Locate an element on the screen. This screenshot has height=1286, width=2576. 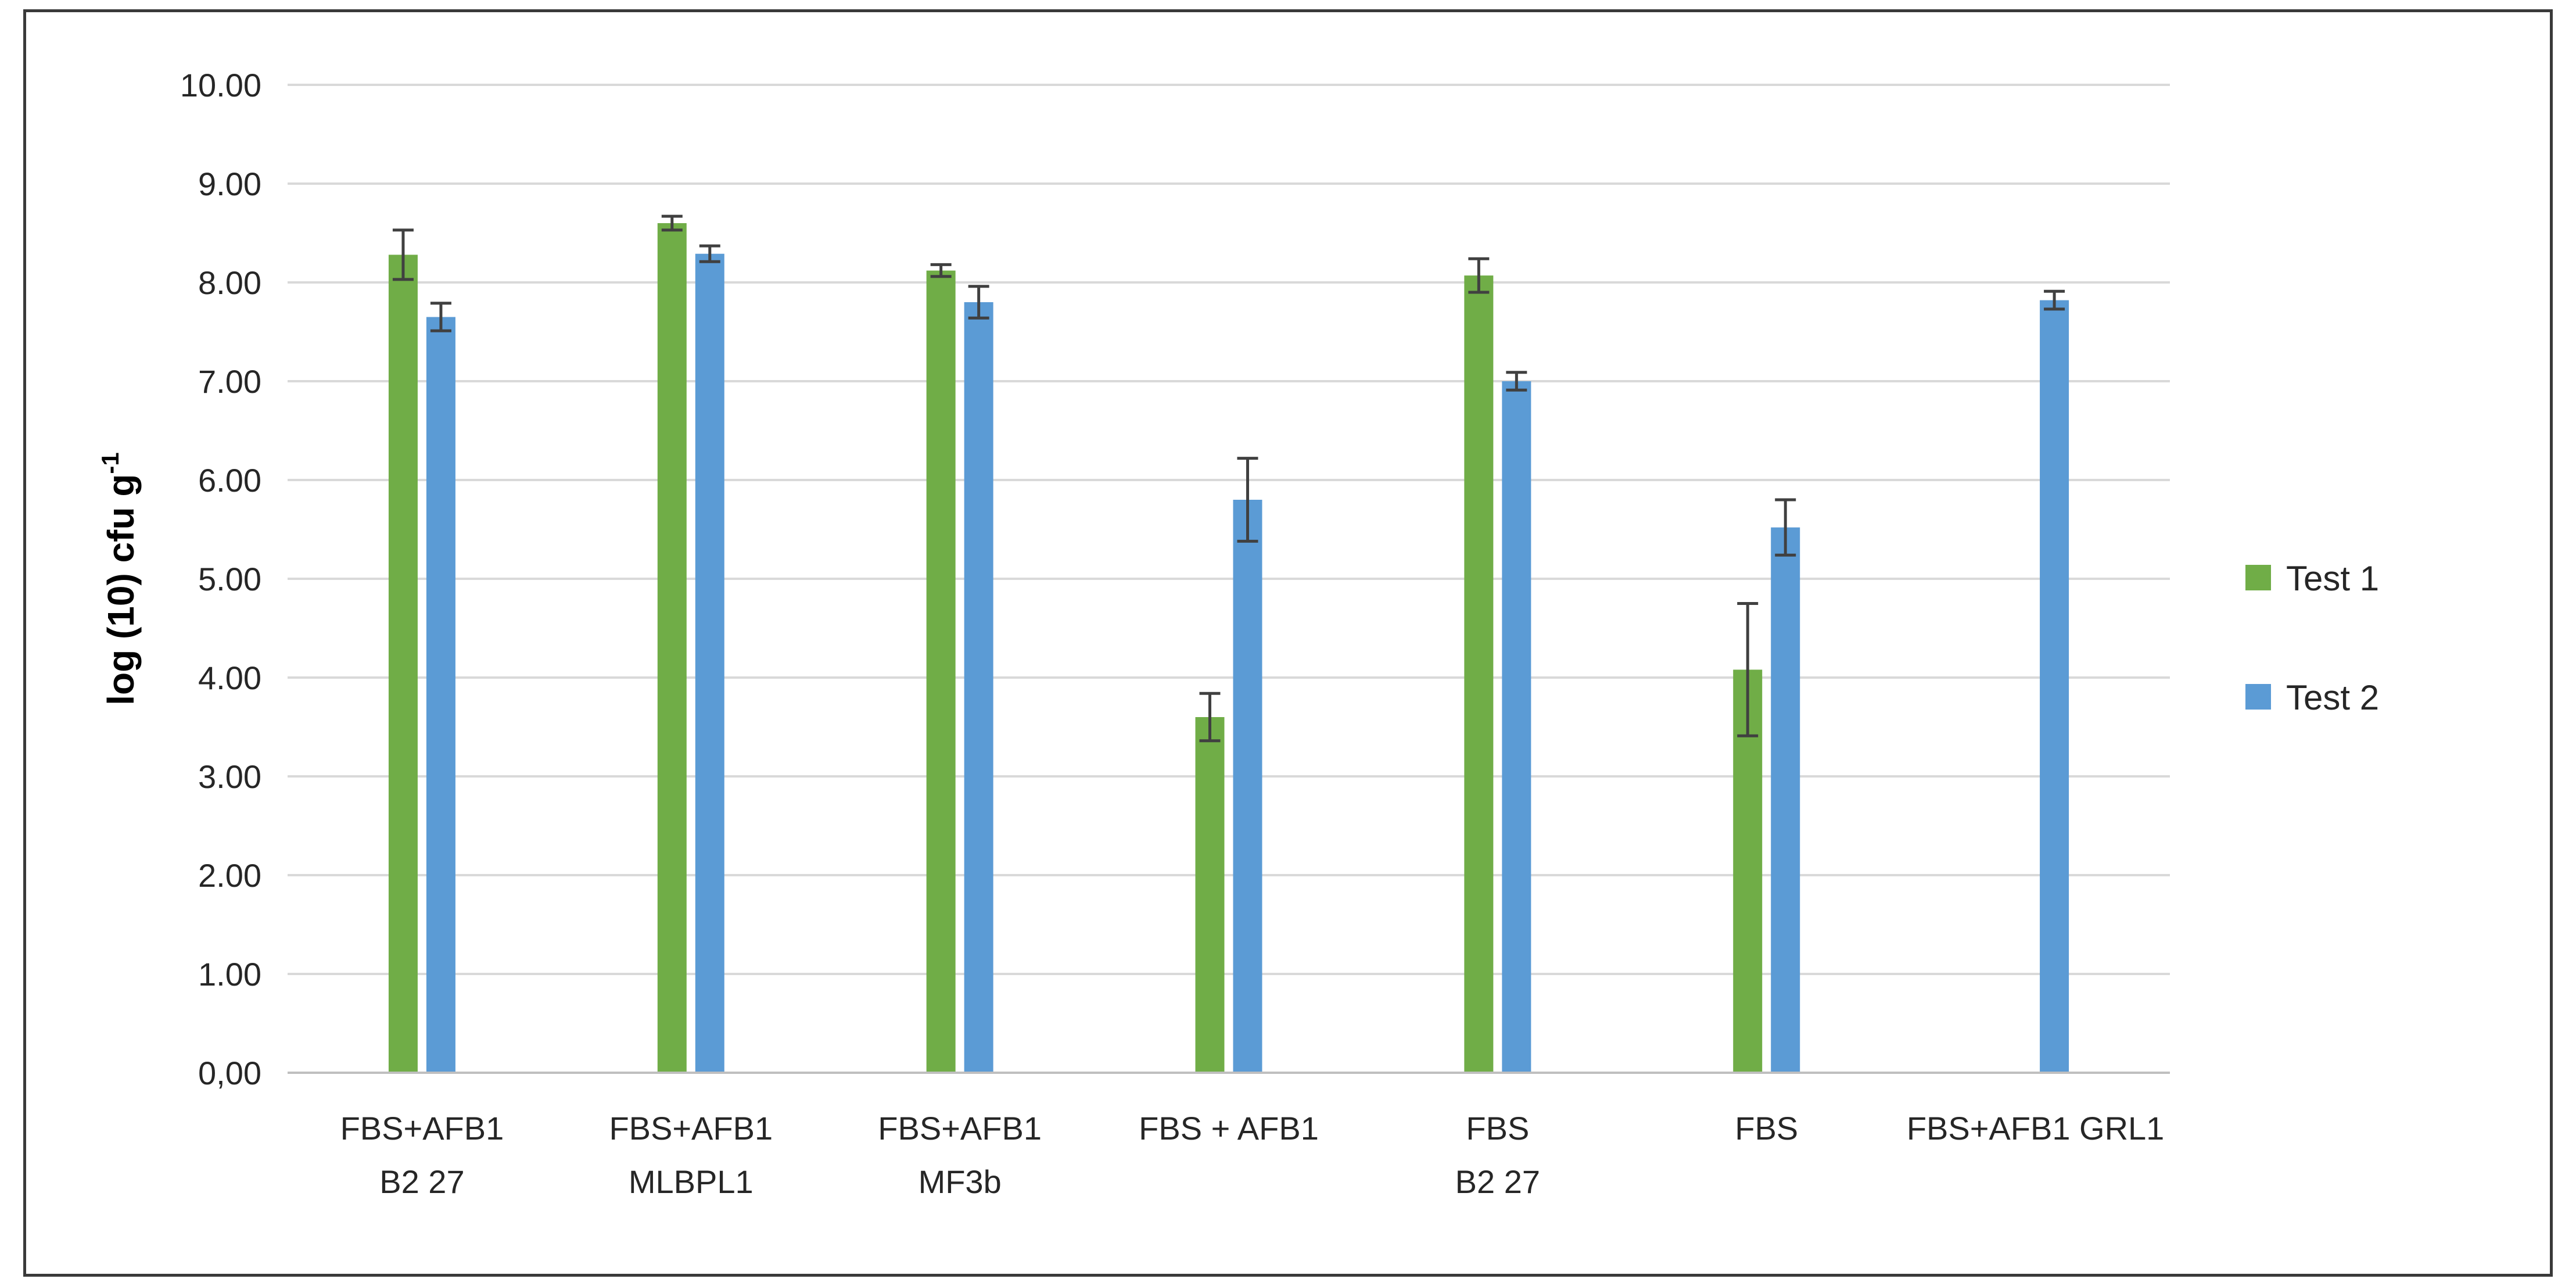
legend-swatch-test2 is located at coordinates (2258, 697).